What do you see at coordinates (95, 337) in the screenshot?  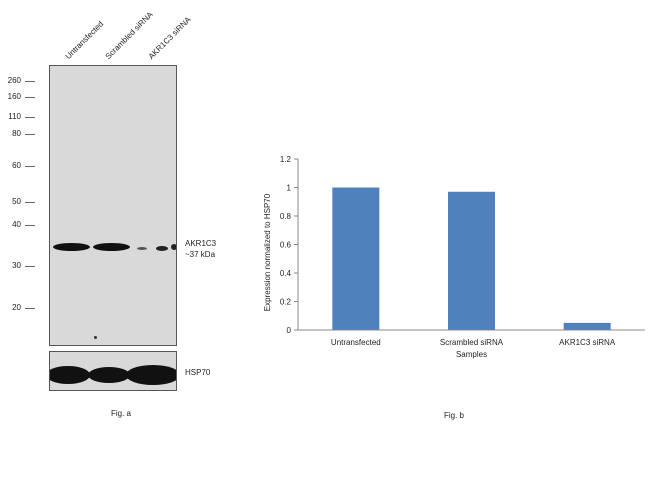 I see `speck` at bounding box center [95, 337].